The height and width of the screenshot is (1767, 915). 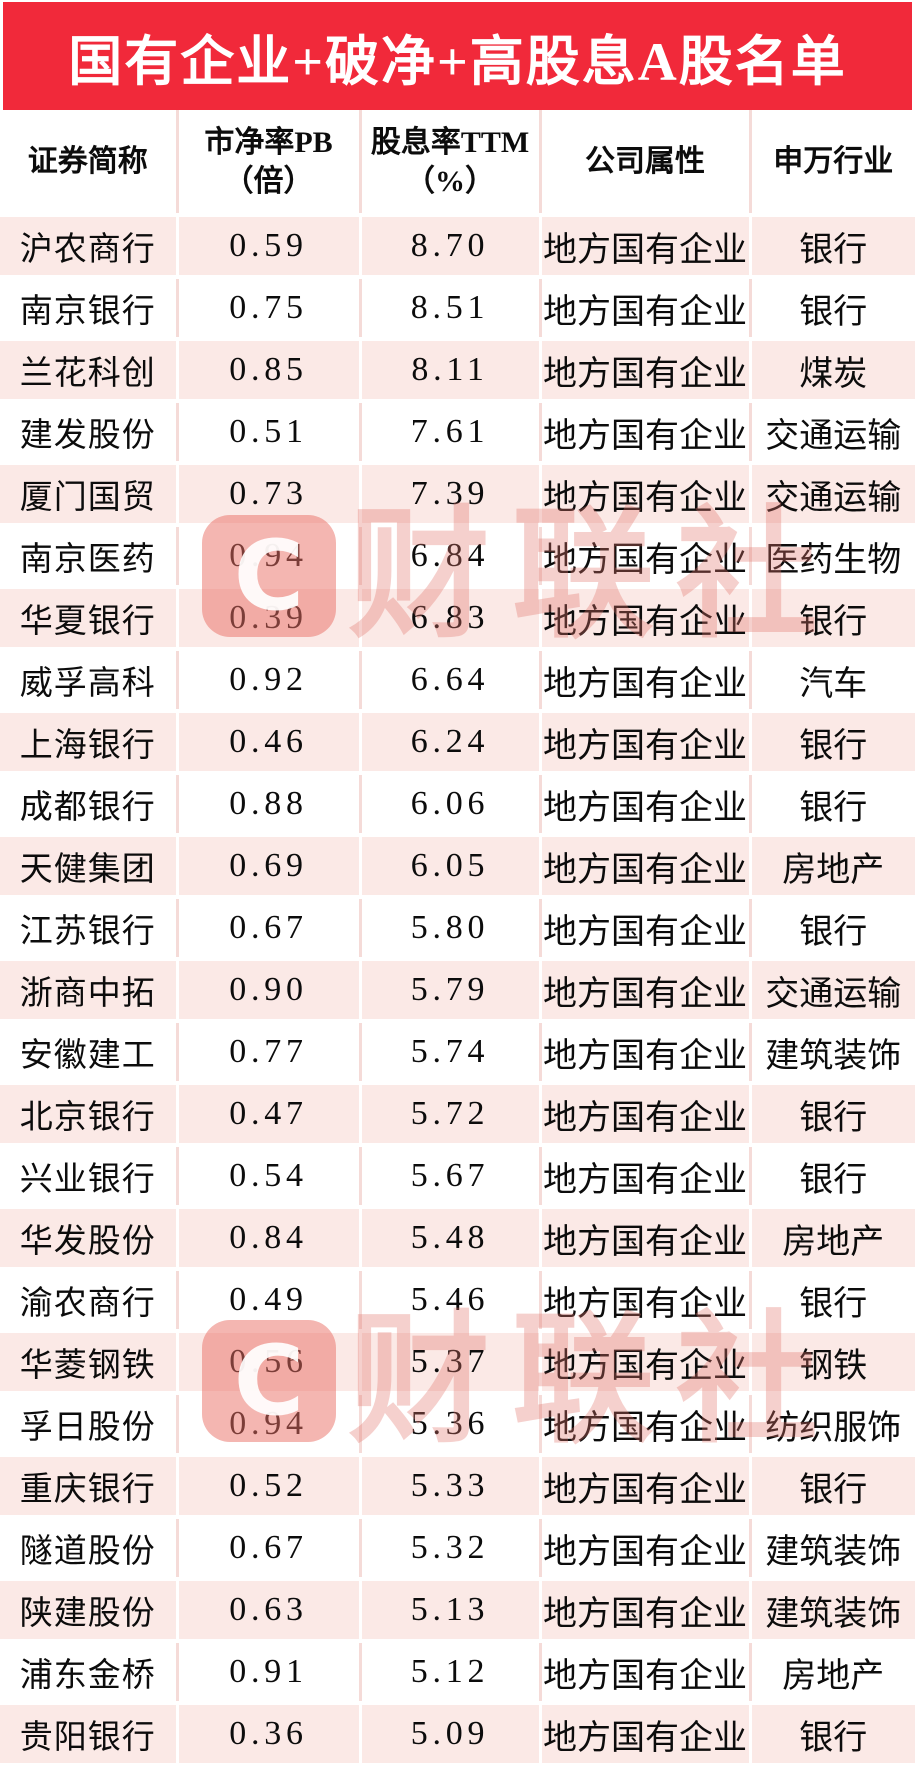 I want to click on table-row: 成都银行 0.88 6.06 地方国有企业 银行, so click(x=457, y=805).